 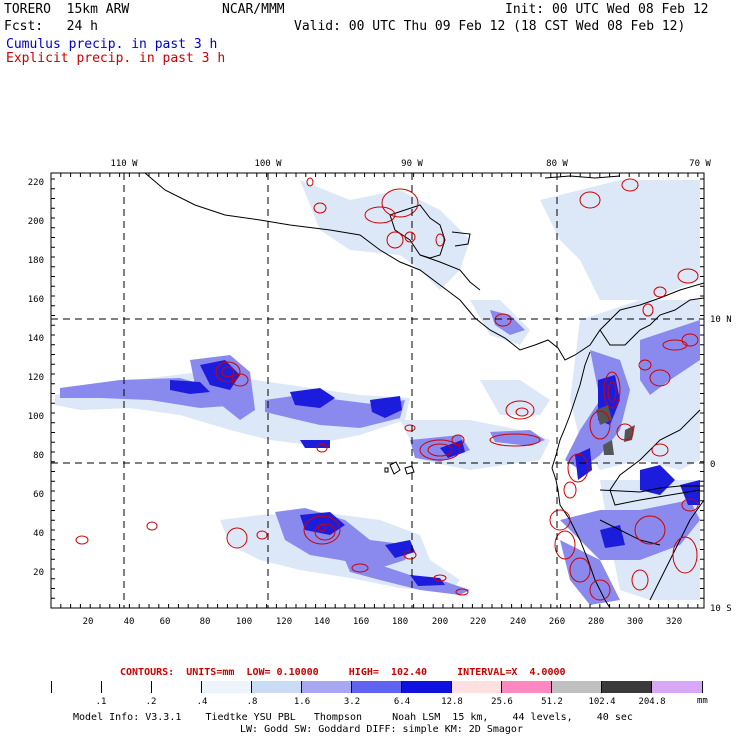 I want to click on x-tick-label: 200, so click(x=440, y=622).